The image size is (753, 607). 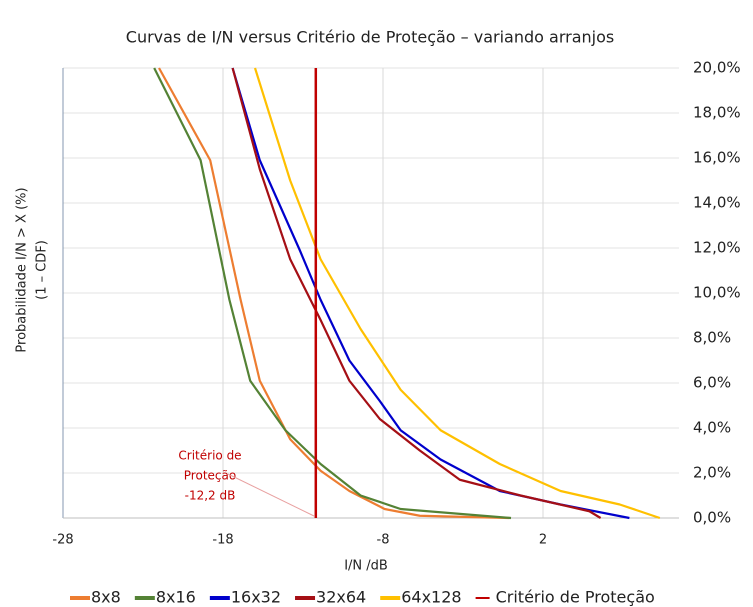 What do you see at coordinates (717, 68) in the screenshot?
I see `y-tick-label: 20,0%` at bounding box center [717, 68].